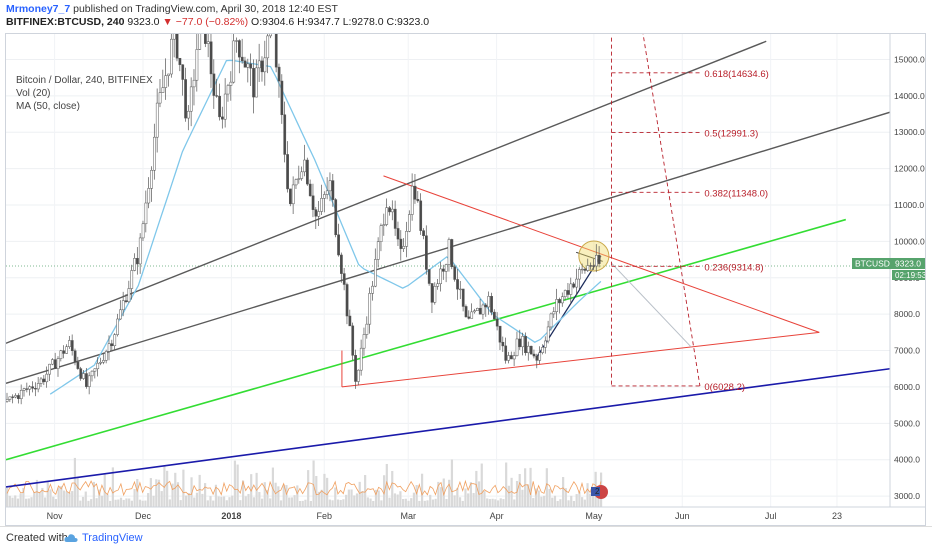 Image resolution: width=932 pixels, height=551 pixels. Describe the element at coordinates (907, 351) in the screenshot. I see `y-tick-label: 7000.0` at that location.